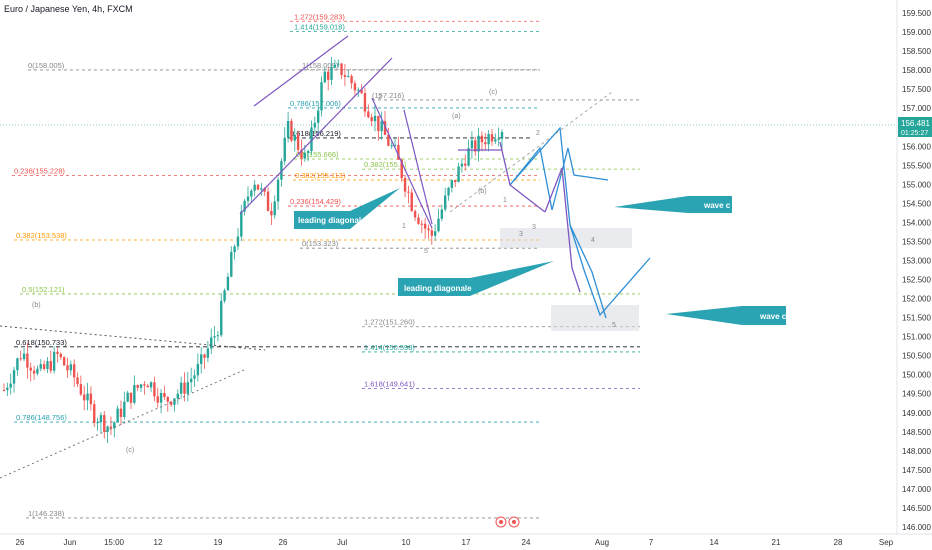  What do you see at coordinates (320, 243) in the screenshot?
I see `fib-label-13: 0(153.323)` at bounding box center [320, 243].